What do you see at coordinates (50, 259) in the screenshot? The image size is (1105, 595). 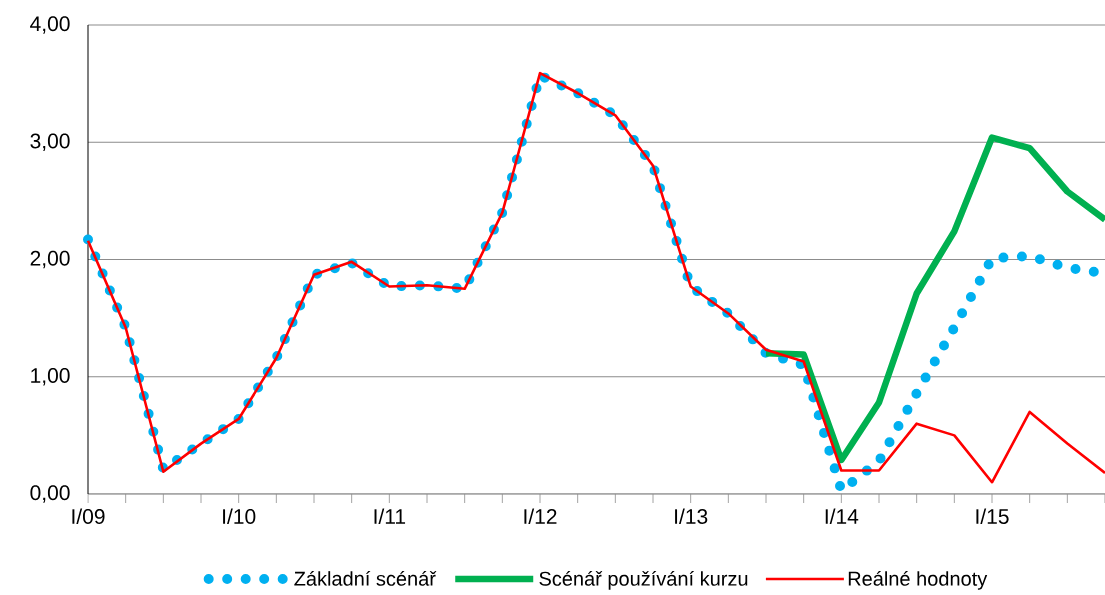 I see `y-tick-label: 2,00` at bounding box center [50, 259].